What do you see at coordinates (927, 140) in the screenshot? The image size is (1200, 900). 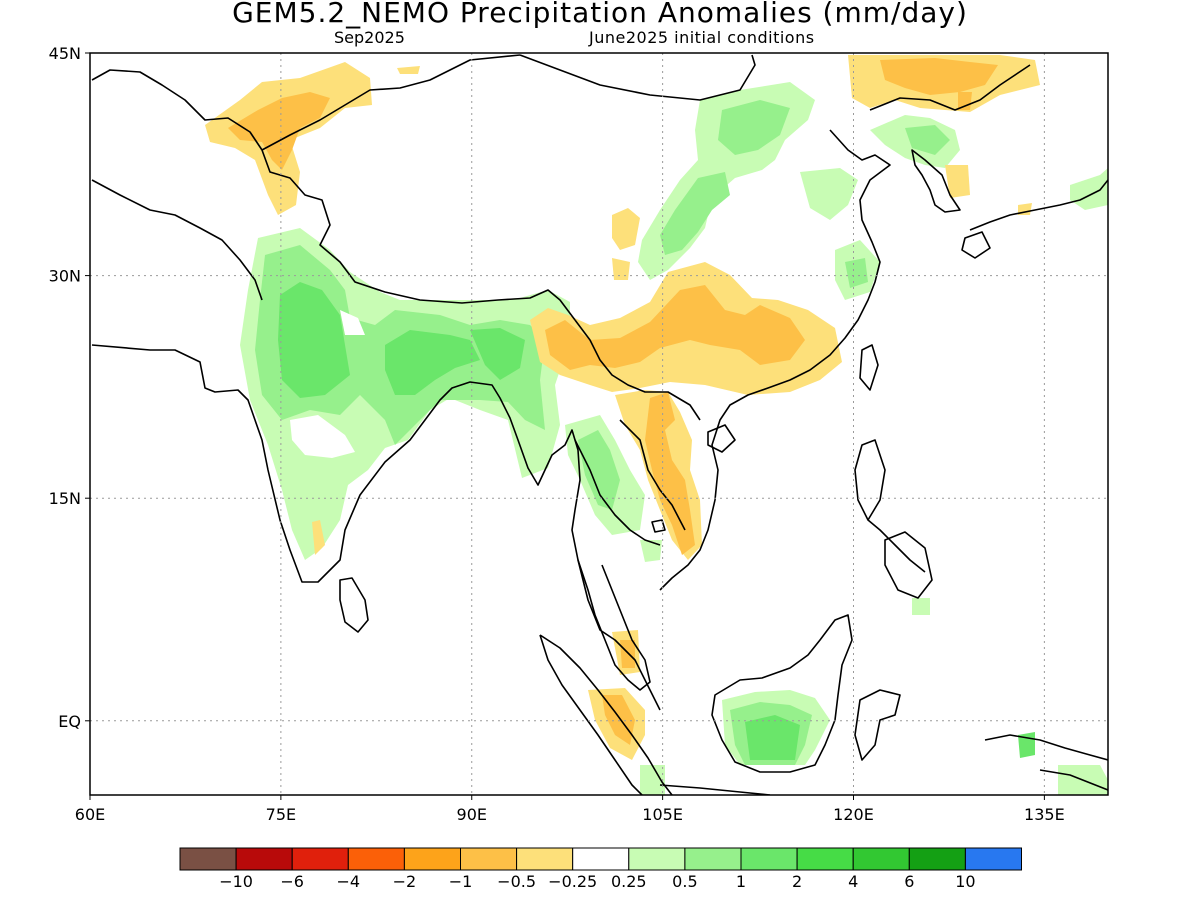 I see `anomaly-wet-korea-core` at bounding box center [927, 140].